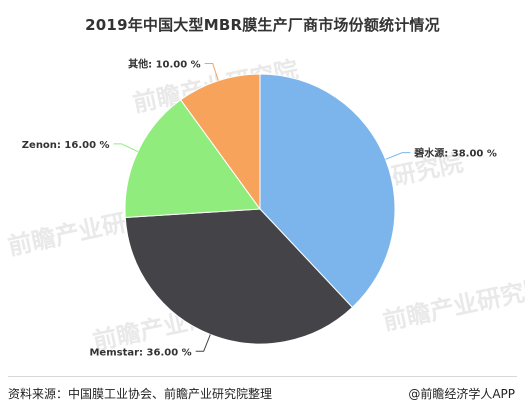 This screenshot has width=525, height=414. What do you see at coordinates (140, 352) in the screenshot?
I see `slice-label-2: Memstar: 36.00 %` at bounding box center [140, 352].